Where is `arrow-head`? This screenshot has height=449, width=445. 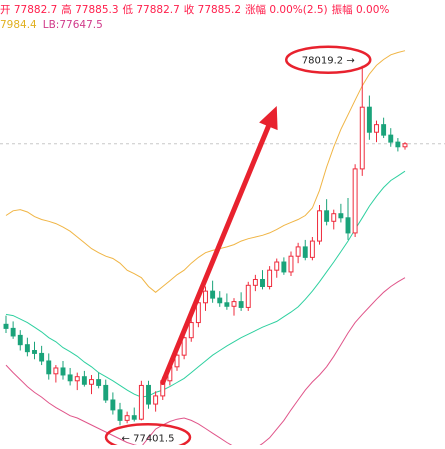
arrow-head is located at coordinates (268, 118).